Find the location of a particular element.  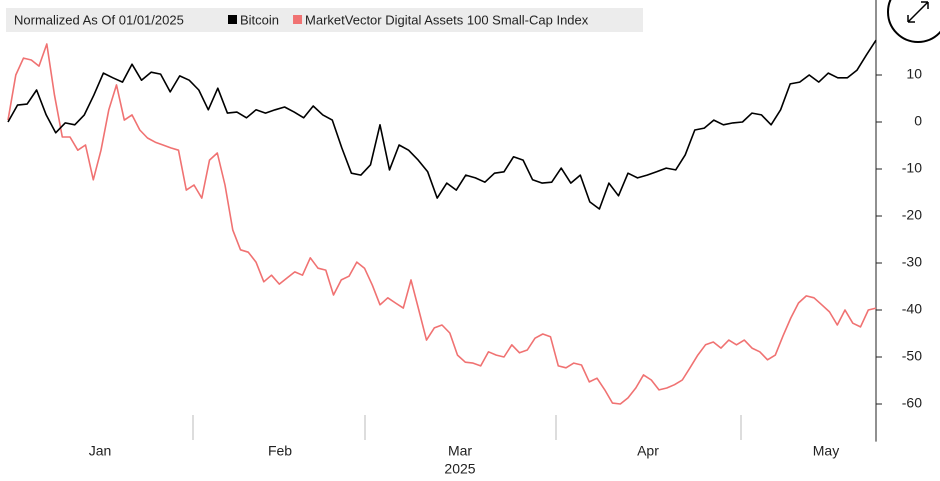

y-tick-label: 10 is located at coordinates (914, 74).